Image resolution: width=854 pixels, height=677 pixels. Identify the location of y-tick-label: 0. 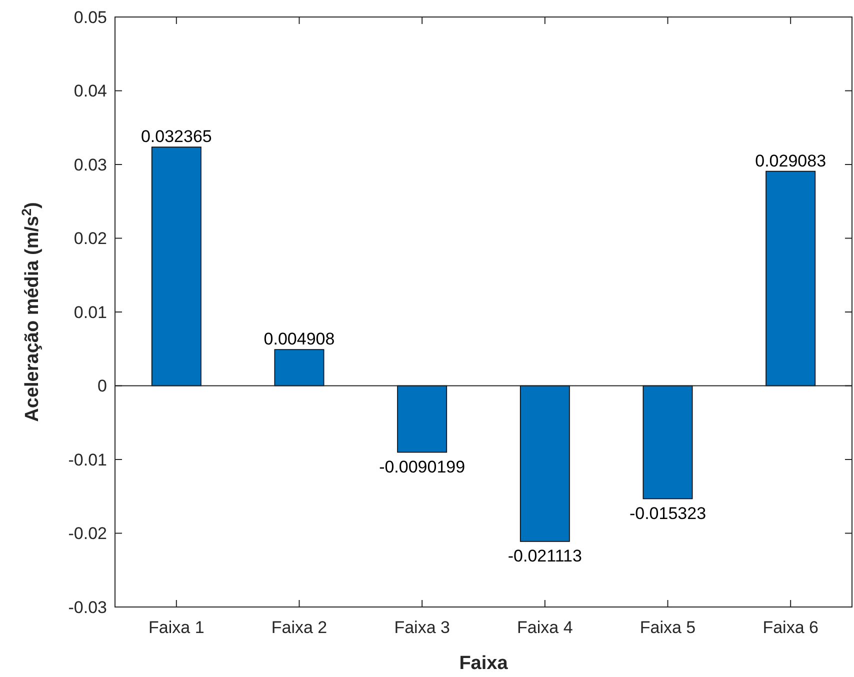
(102, 386).